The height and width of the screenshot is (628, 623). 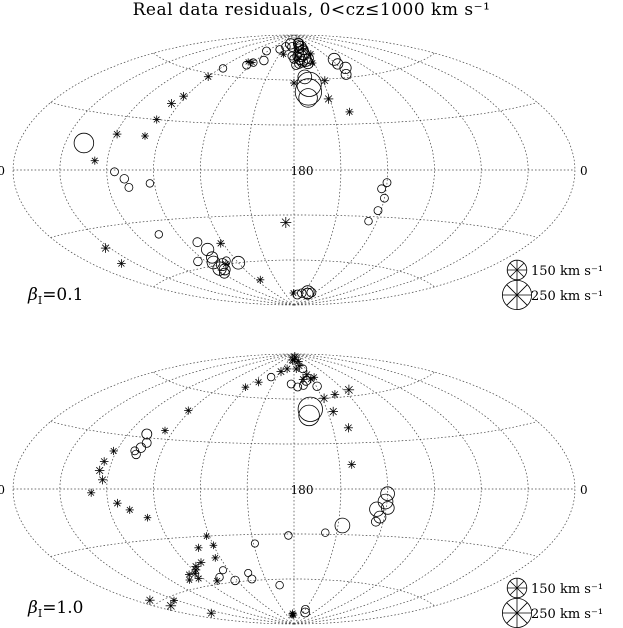 What do you see at coordinates (567, 589) in the screenshot?
I see `legend-label: 150 km s⁻¹` at bounding box center [567, 589].